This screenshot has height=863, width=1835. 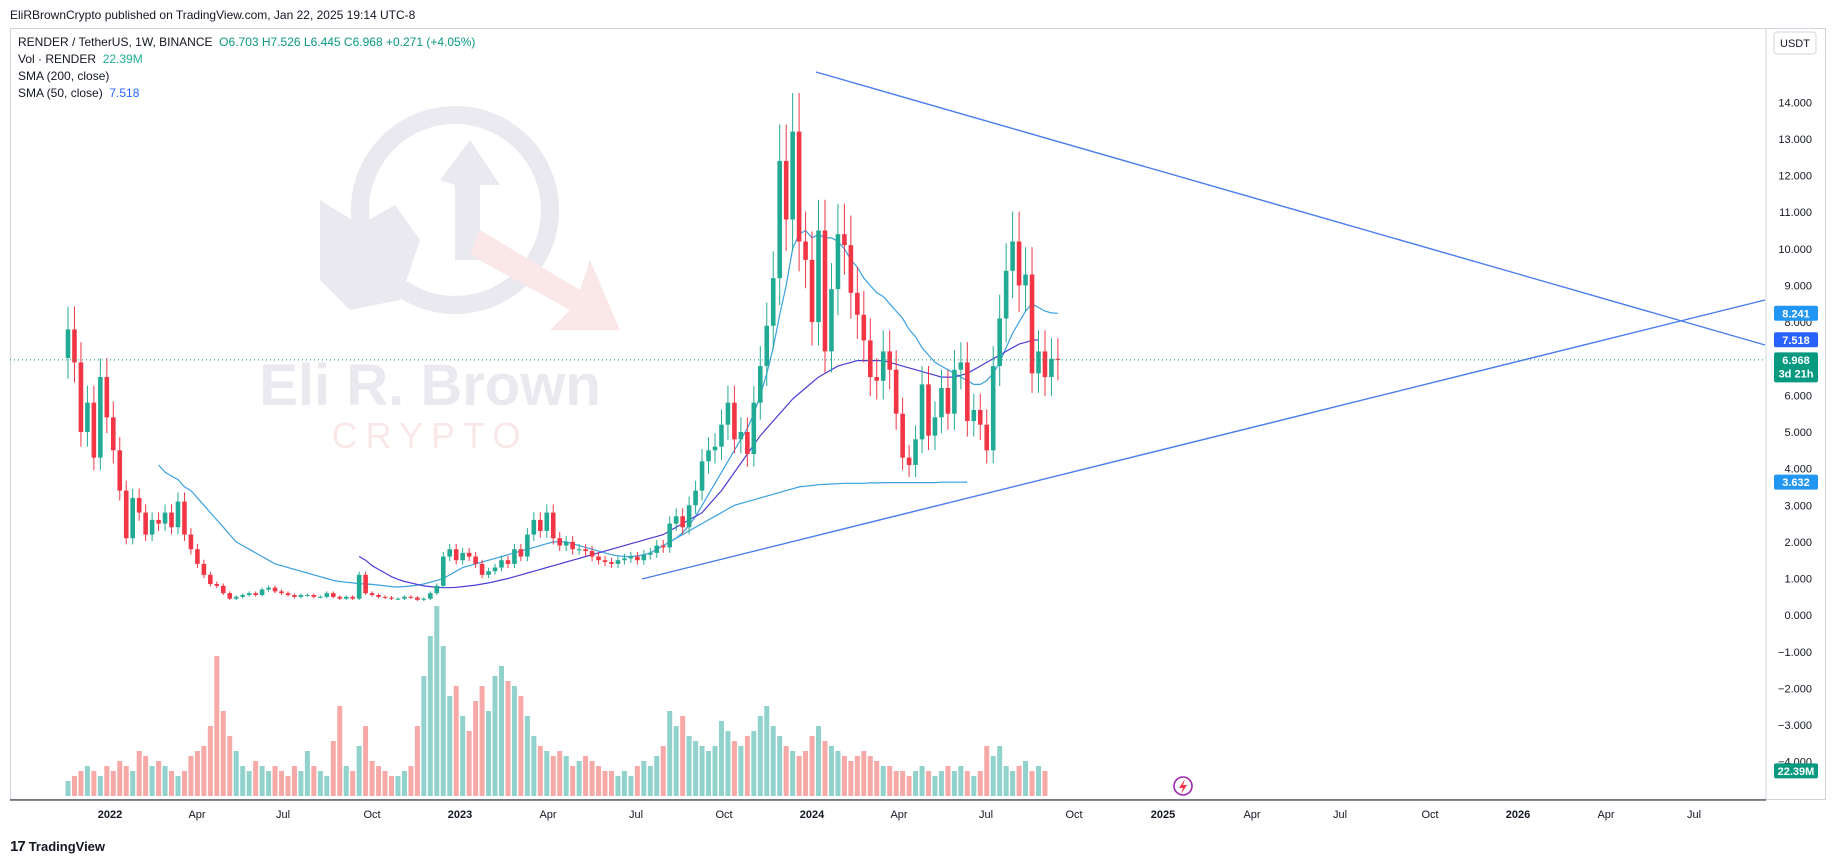 What do you see at coordinates (556, 701) in the screenshot?
I see `volume-bars` at bounding box center [556, 701].